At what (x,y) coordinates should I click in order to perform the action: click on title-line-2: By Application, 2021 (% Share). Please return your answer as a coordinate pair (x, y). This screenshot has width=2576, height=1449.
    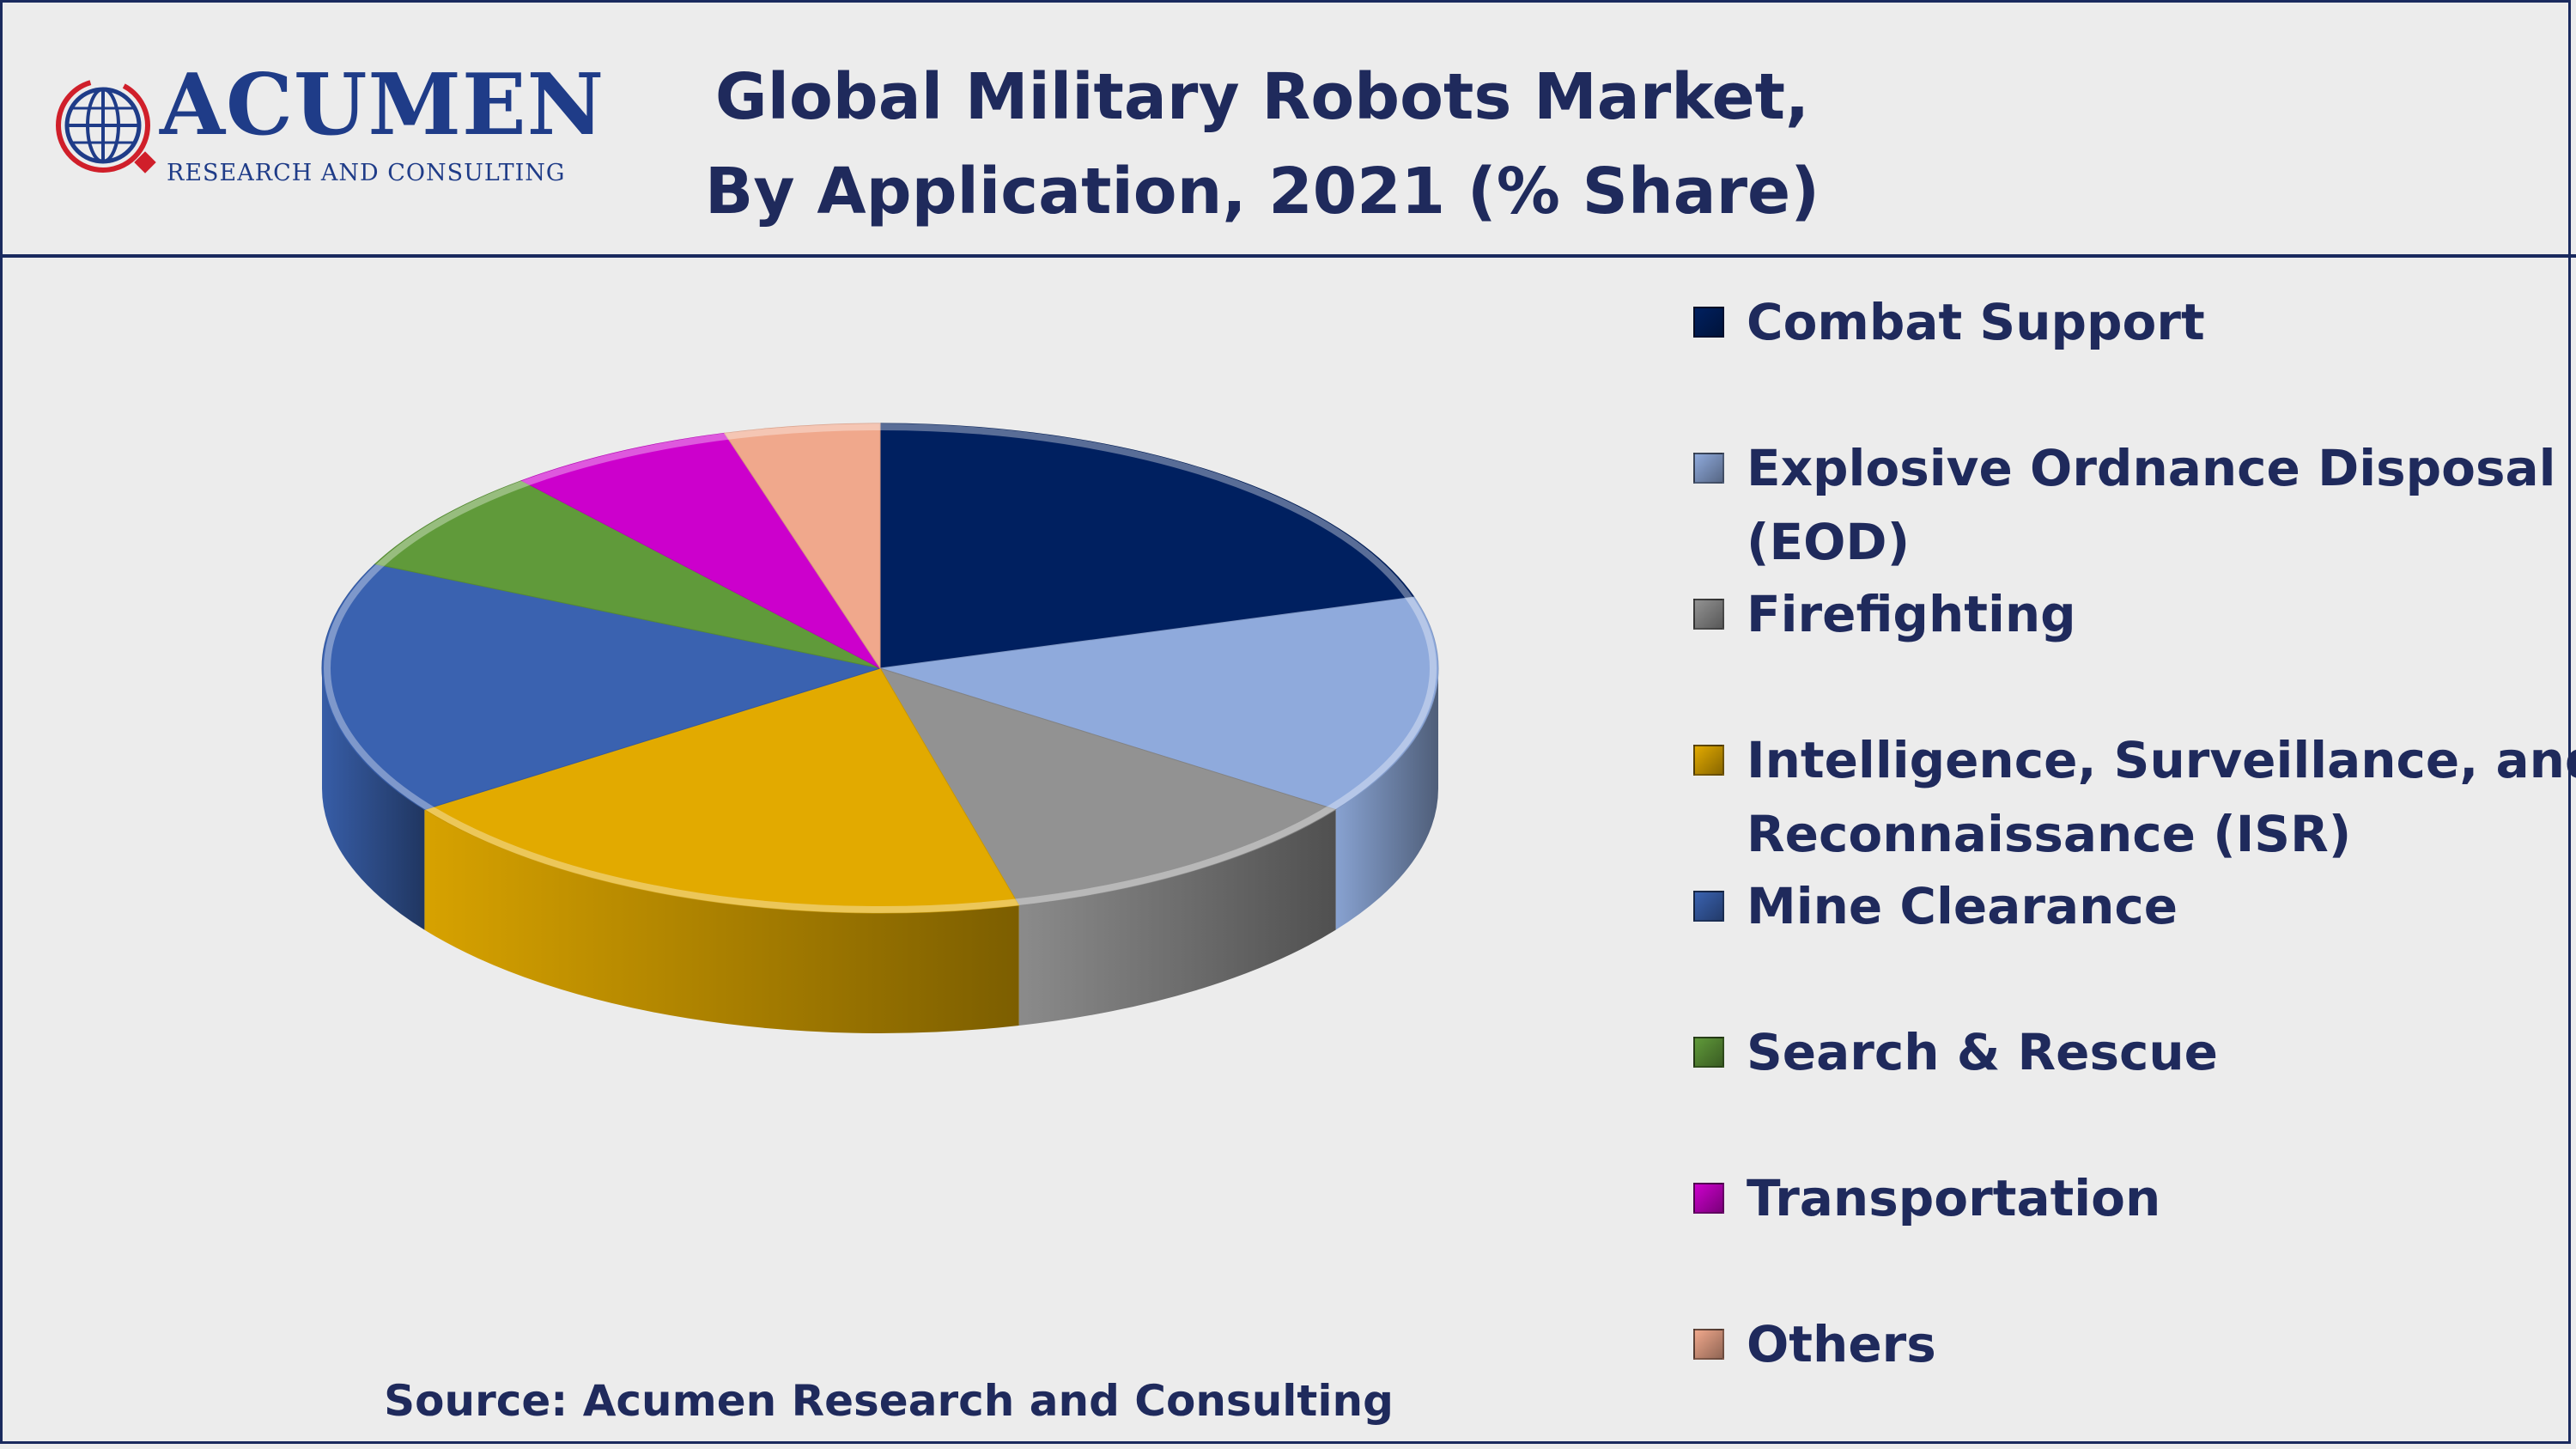
    Looking at the image, I should click on (1262, 191).